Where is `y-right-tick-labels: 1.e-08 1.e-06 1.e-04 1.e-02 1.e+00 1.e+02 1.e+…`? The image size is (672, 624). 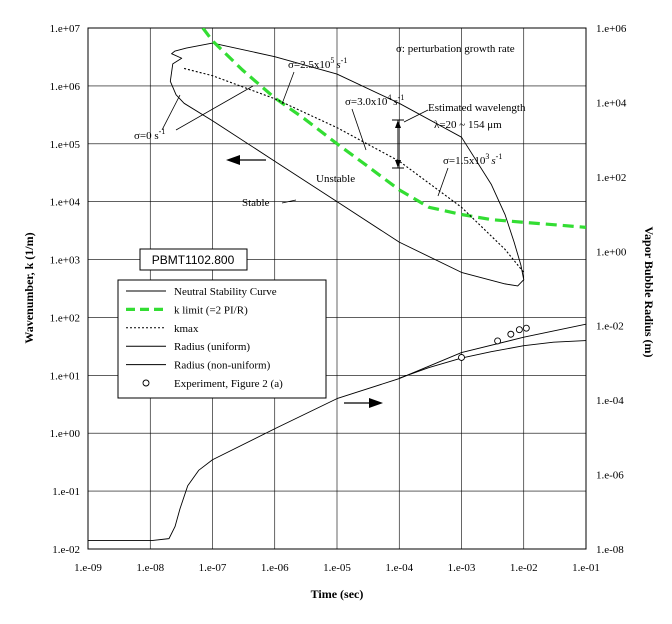 y-right-tick-labels: 1.e-08 1.e-06 1.e-04 1.e-02 1.e+00 1.e+02 1.e+… is located at coordinates (611, 289).